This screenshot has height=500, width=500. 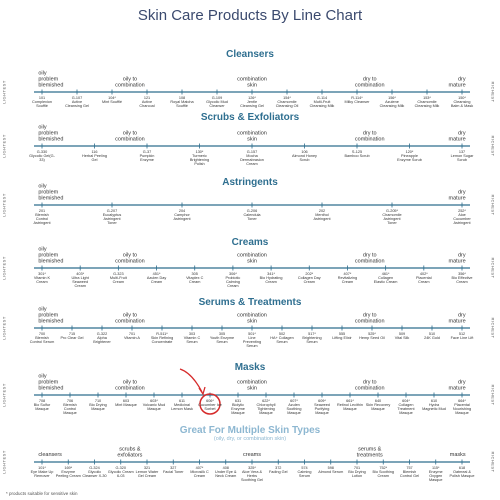 What do you see at coordinates (210, 404) in the screenshot?
I see `highlight-circle` at bounding box center [210, 404].